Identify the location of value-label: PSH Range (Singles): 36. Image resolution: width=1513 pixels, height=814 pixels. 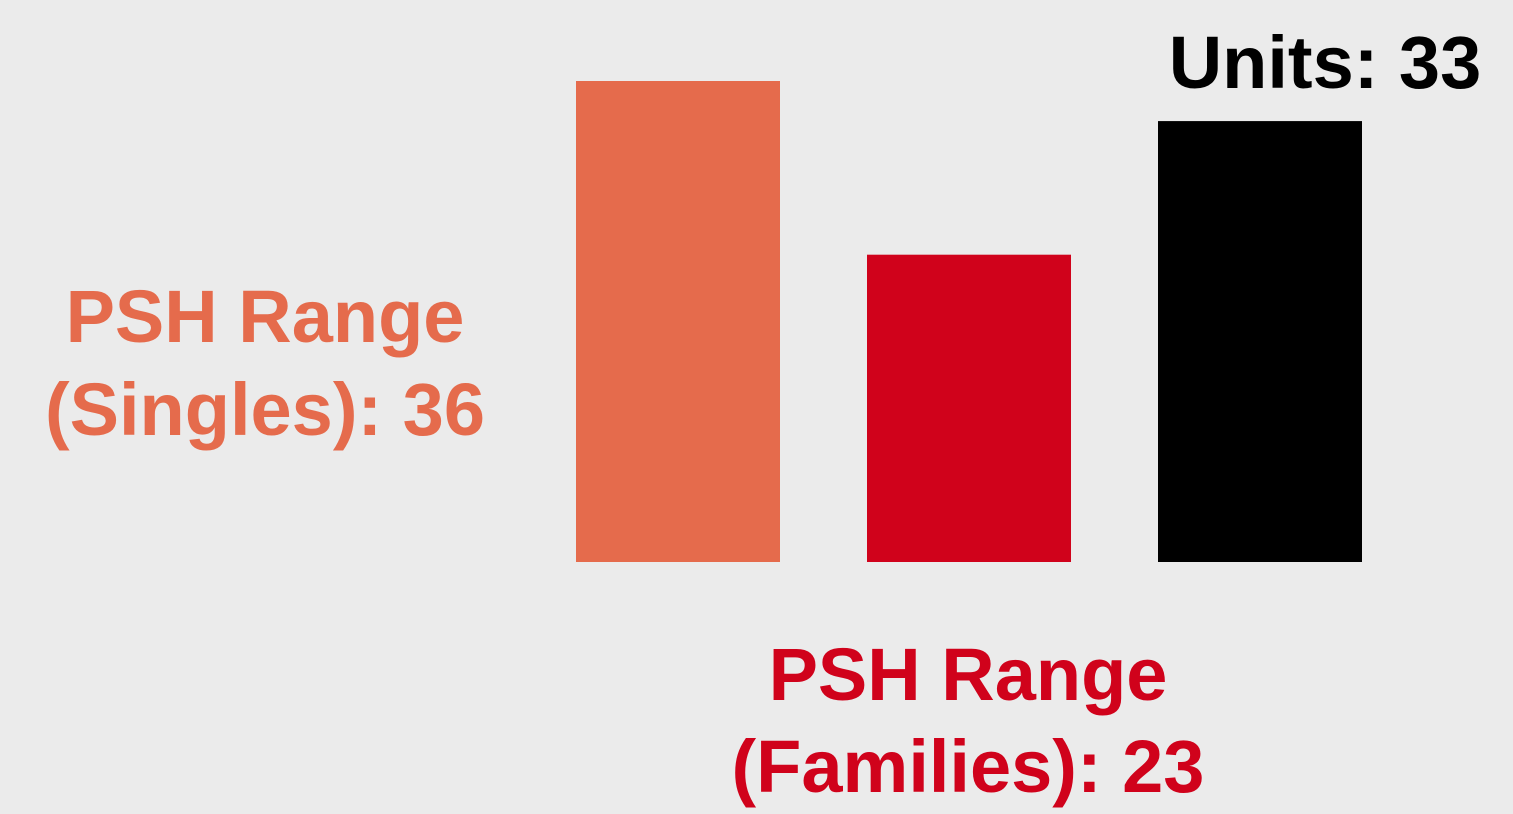
(265, 363).